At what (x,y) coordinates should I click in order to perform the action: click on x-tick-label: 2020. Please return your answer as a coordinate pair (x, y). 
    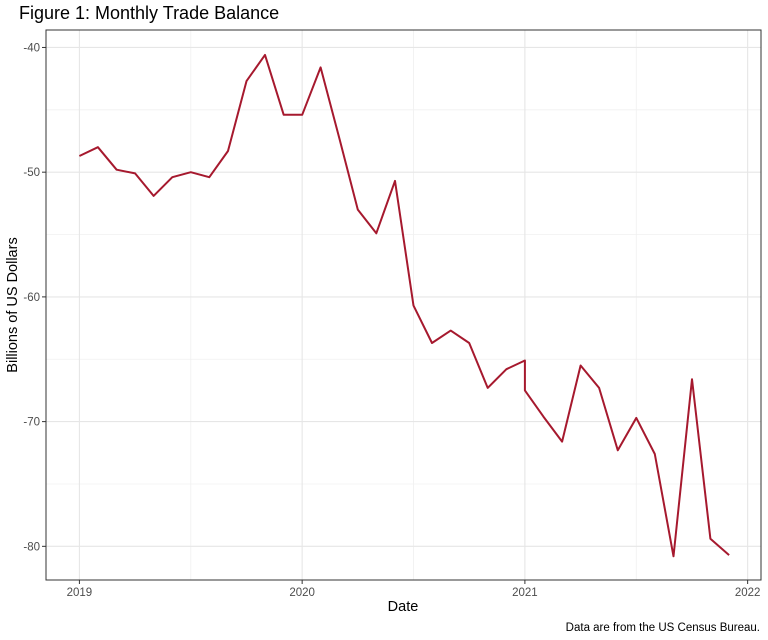
    Looking at the image, I should click on (302, 593).